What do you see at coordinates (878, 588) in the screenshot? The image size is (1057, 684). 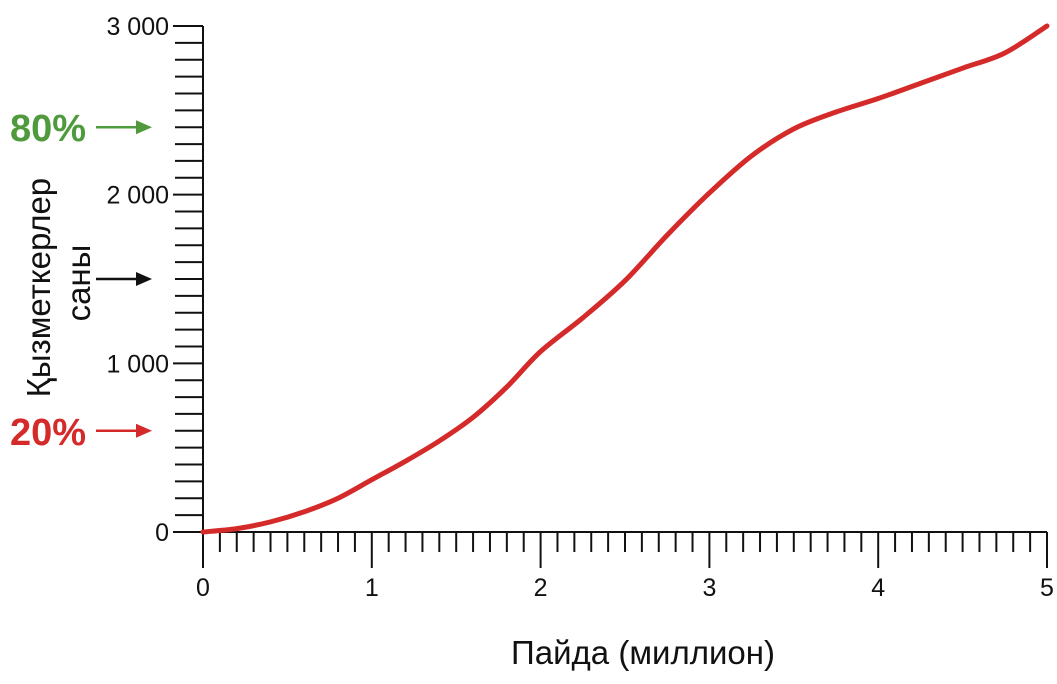 I see `x-tick-label: 4` at bounding box center [878, 588].